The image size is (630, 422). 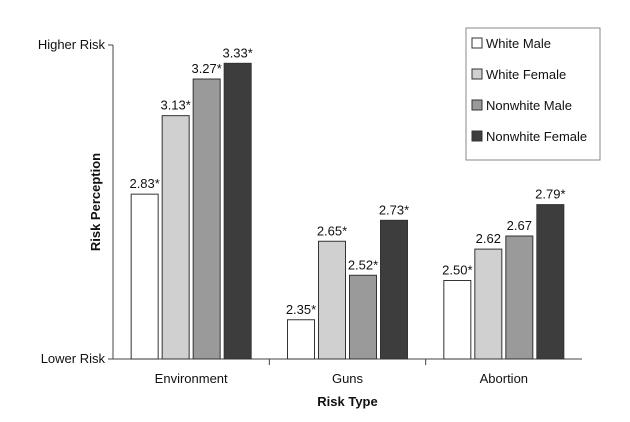 I want to click on x-category-label: Guns, so click(x=348, y=378).